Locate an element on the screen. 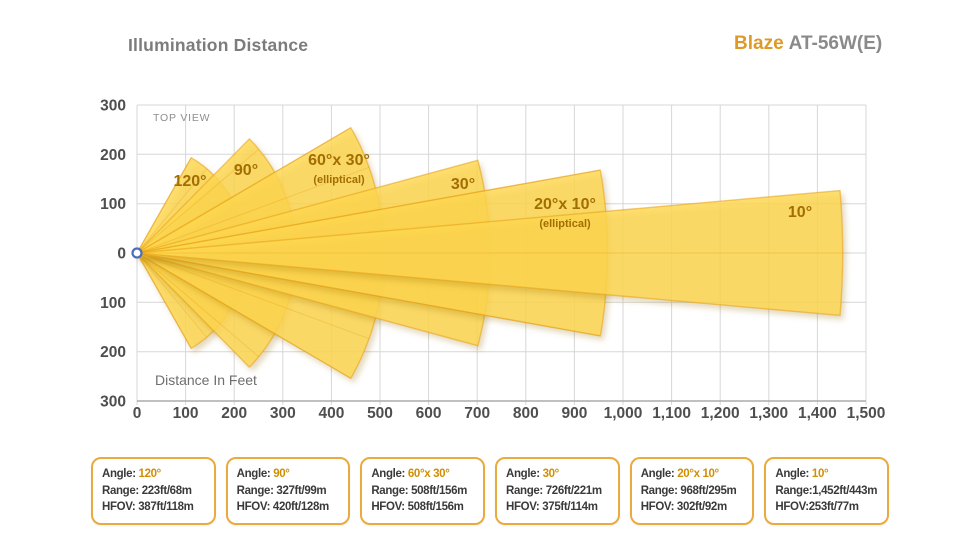 Image resolution: width=978 pixels, height=550 pixels. beam-angle-label-10deg: 10° is located at coordinates (800, 212).